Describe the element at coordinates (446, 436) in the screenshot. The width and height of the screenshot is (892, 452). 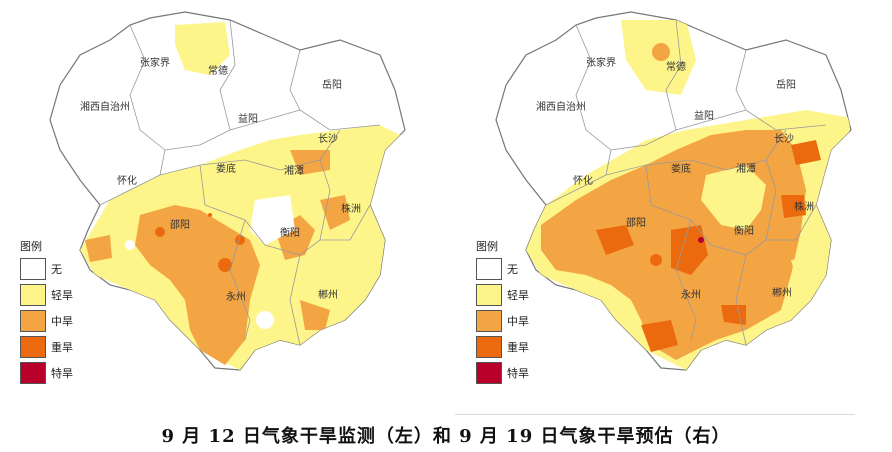
I see `figure-caption: 9 月 12 日气象干旱监测（左）和 9 月 19 日气象干旱预估（右）` at that location.